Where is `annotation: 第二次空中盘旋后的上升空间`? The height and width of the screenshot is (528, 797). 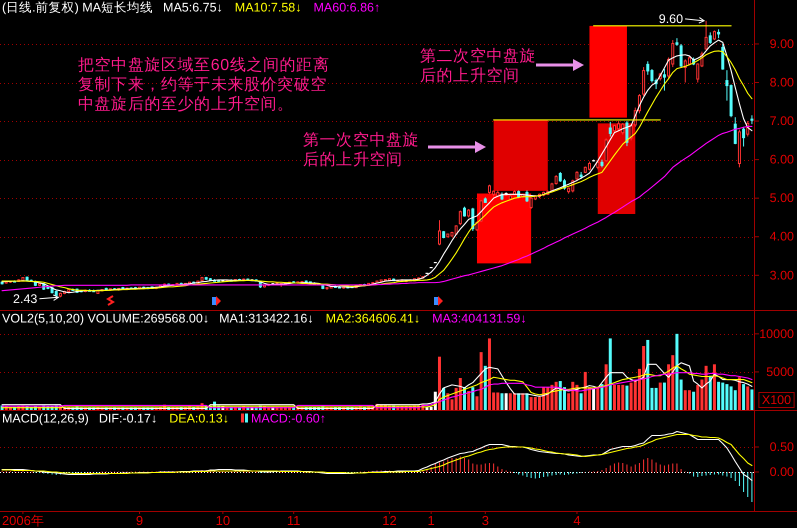
annotation: 第二次空中盘旋后的上升空间 is located at coordinates (478, 65).